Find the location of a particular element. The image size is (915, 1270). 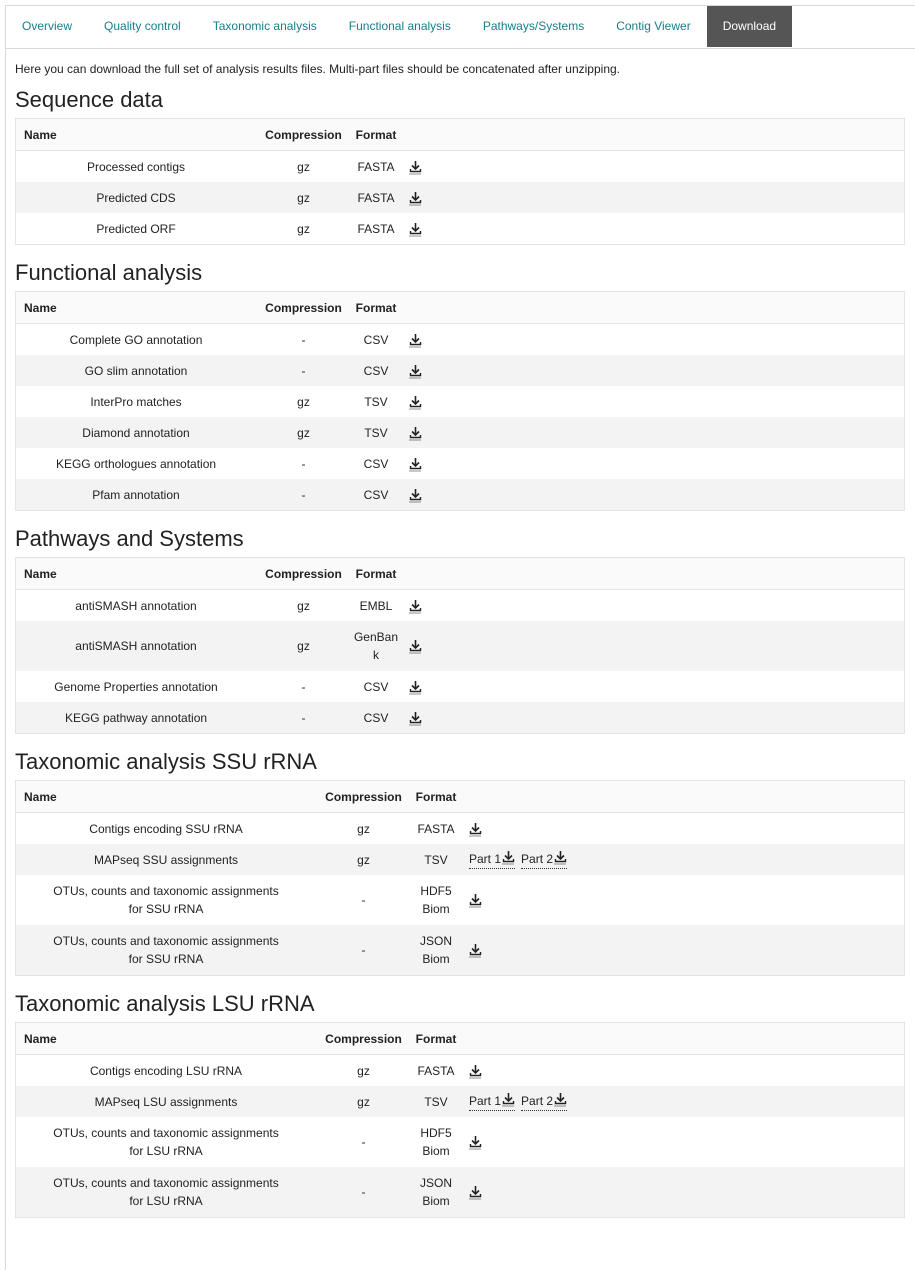

table-row: antiSMASH annotation gz GenBank is located at coordinates (460, 646).